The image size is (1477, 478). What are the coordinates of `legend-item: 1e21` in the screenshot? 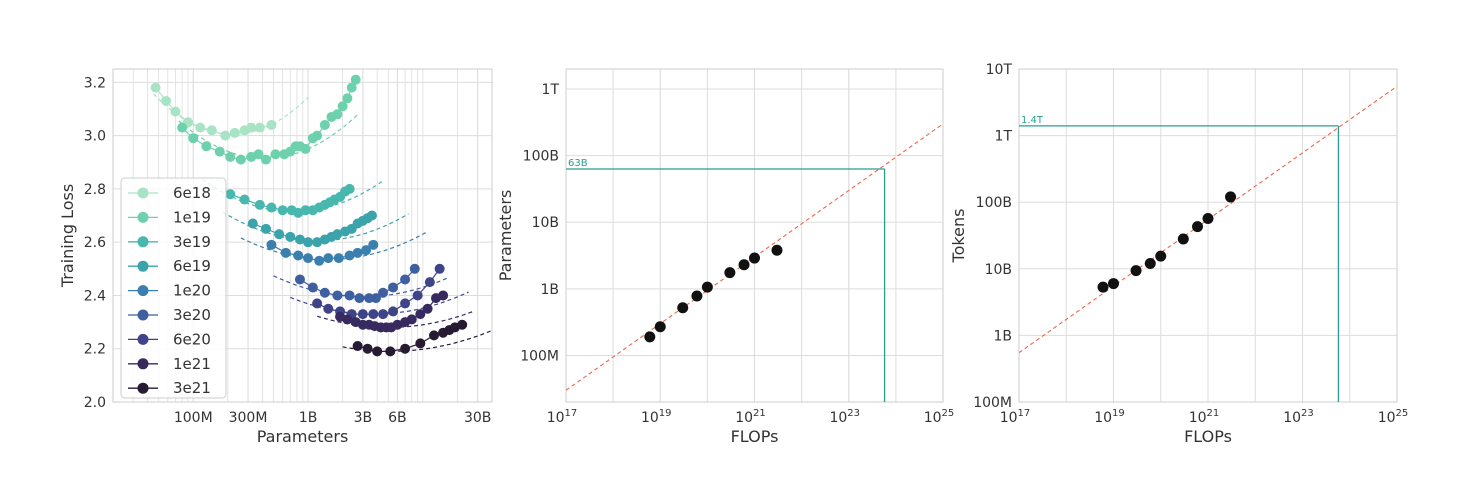 It's located at (169, 364).